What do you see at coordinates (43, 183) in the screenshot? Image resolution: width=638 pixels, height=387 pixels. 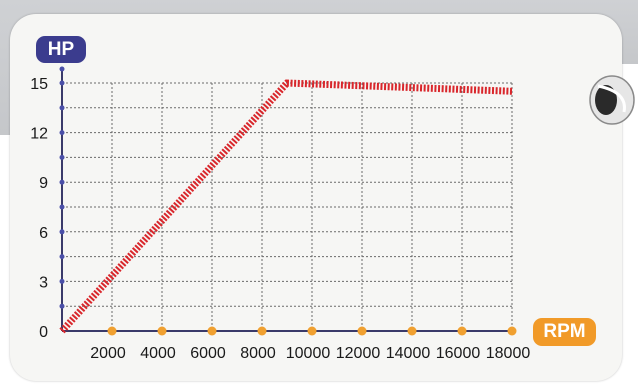 I see `y-tick-label: 9` at bounding box center [43, 183].